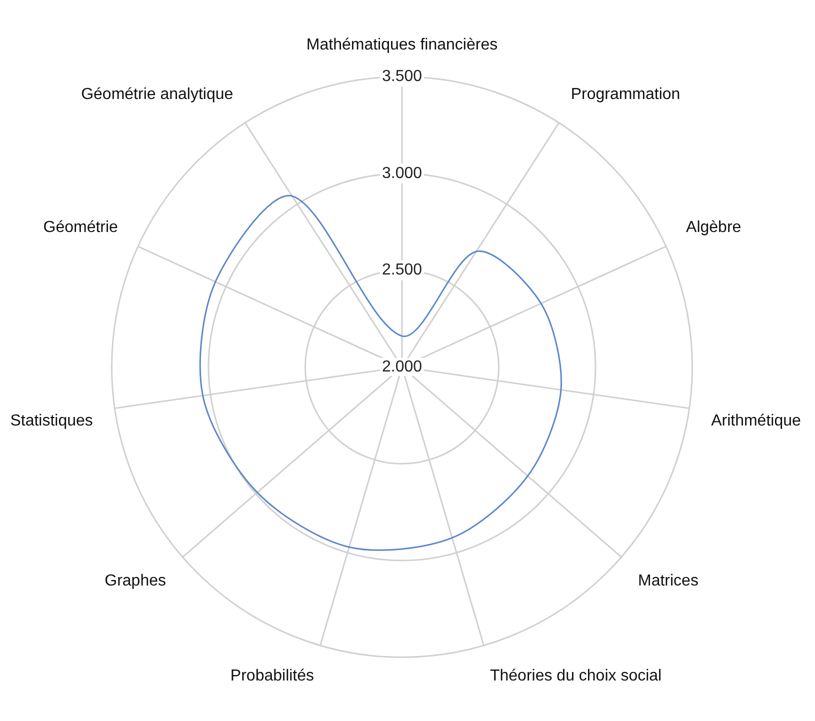 This screenshot has height=721, width=815. What do you see at coordinates (272, 676) in the screenshot?
I see `spoke-label: Probabilités` at bounding box center [272, 676].